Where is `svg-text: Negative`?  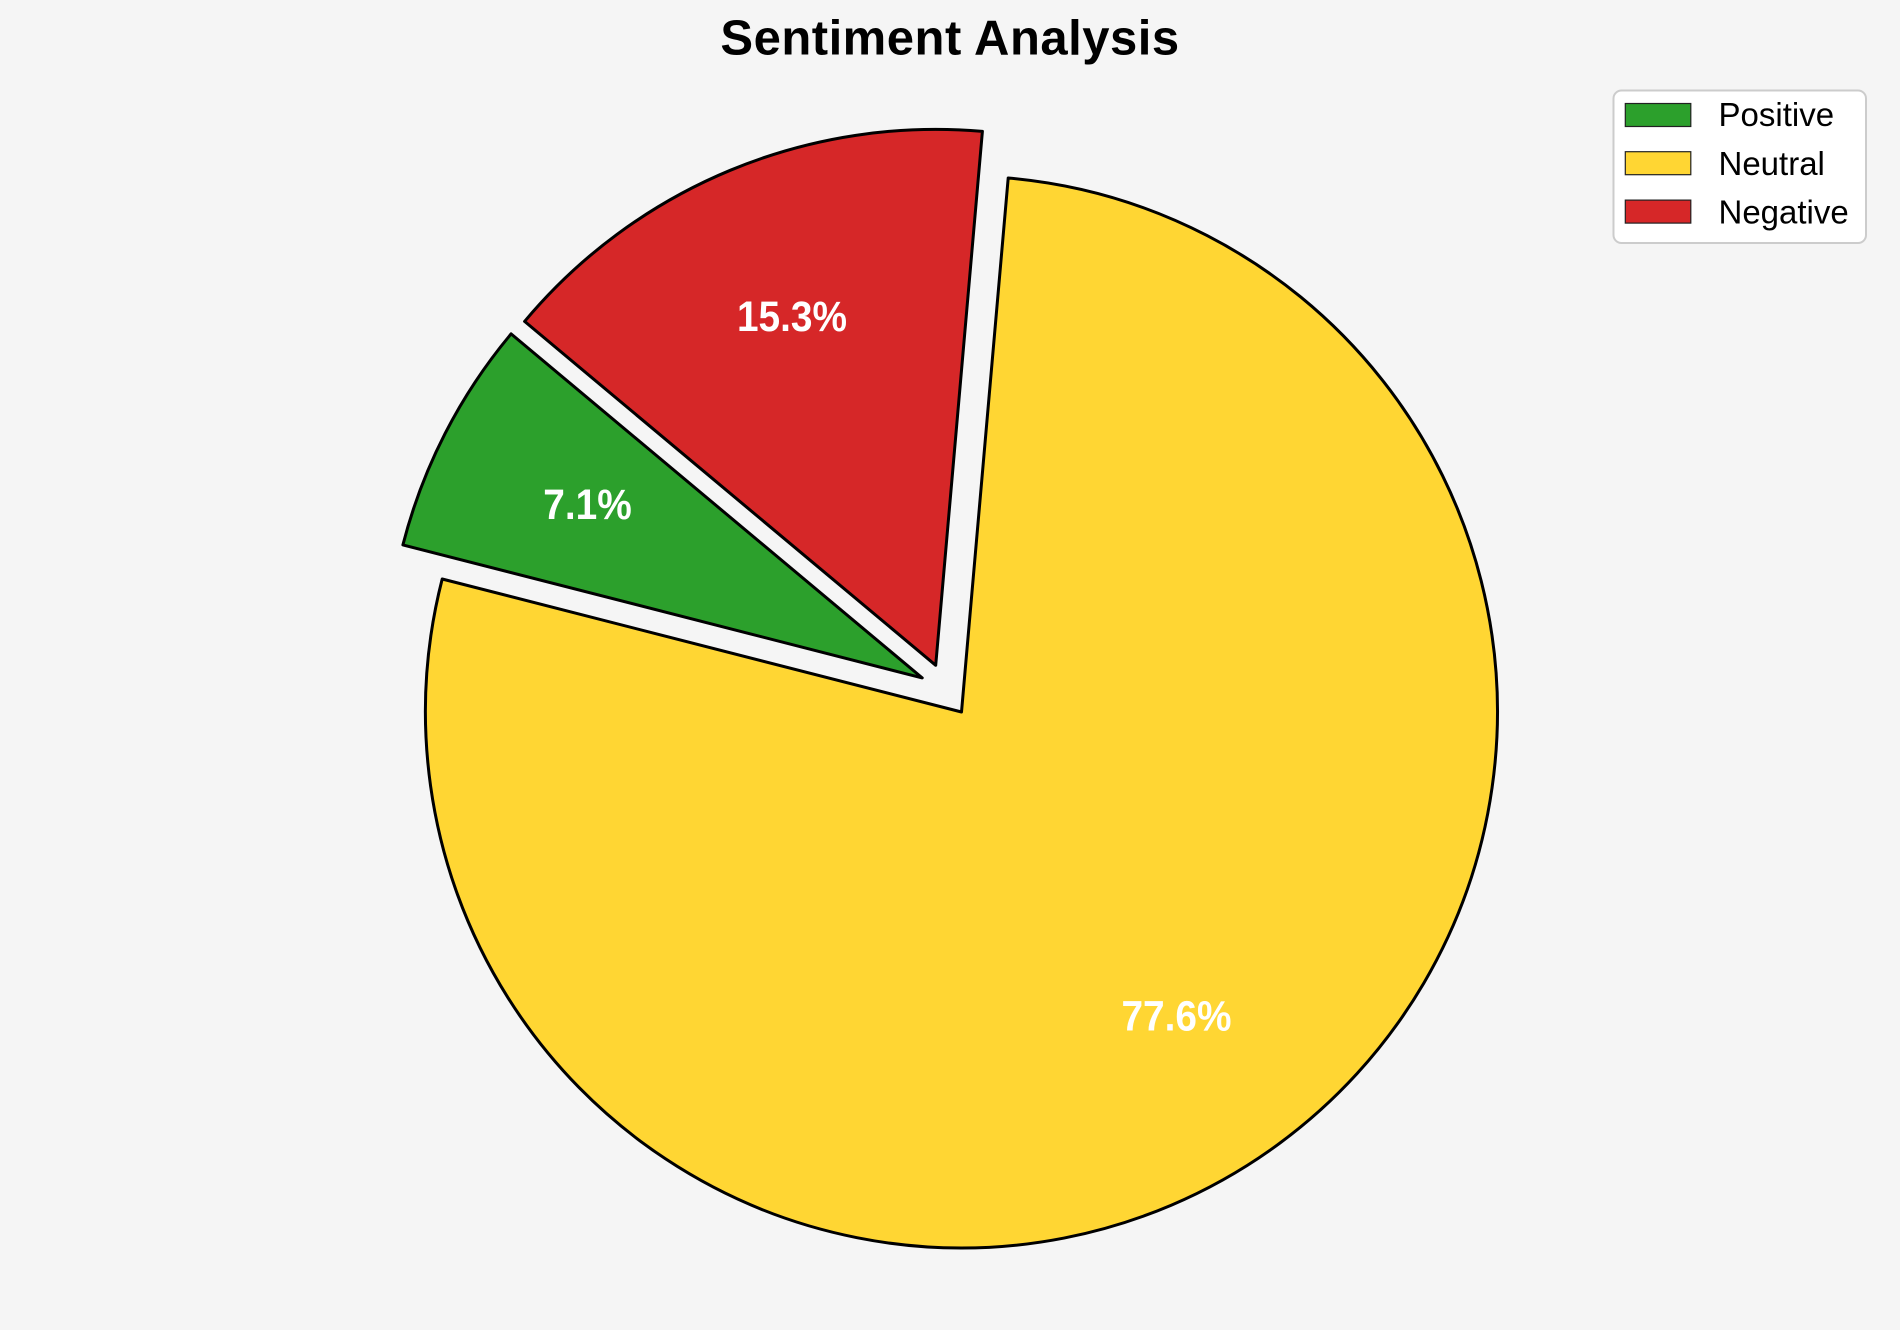 svg-text: Negative is located at coordinates (1784, 212).